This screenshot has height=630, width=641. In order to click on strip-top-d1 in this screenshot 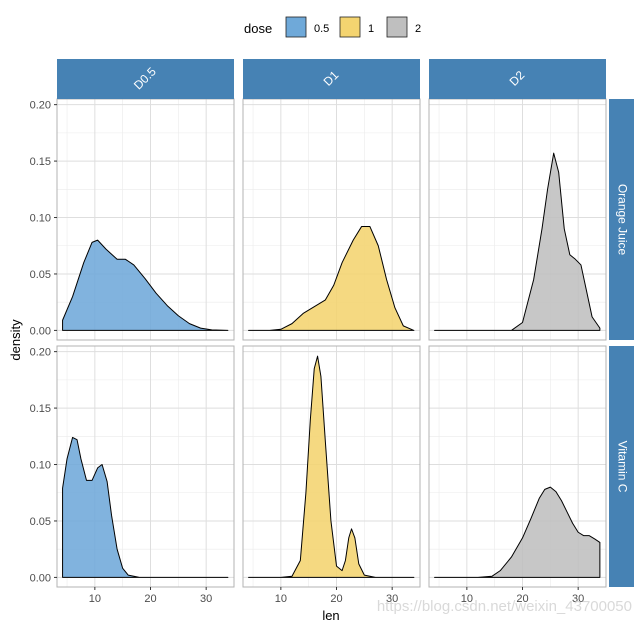, I will do `click(331, 79)`.